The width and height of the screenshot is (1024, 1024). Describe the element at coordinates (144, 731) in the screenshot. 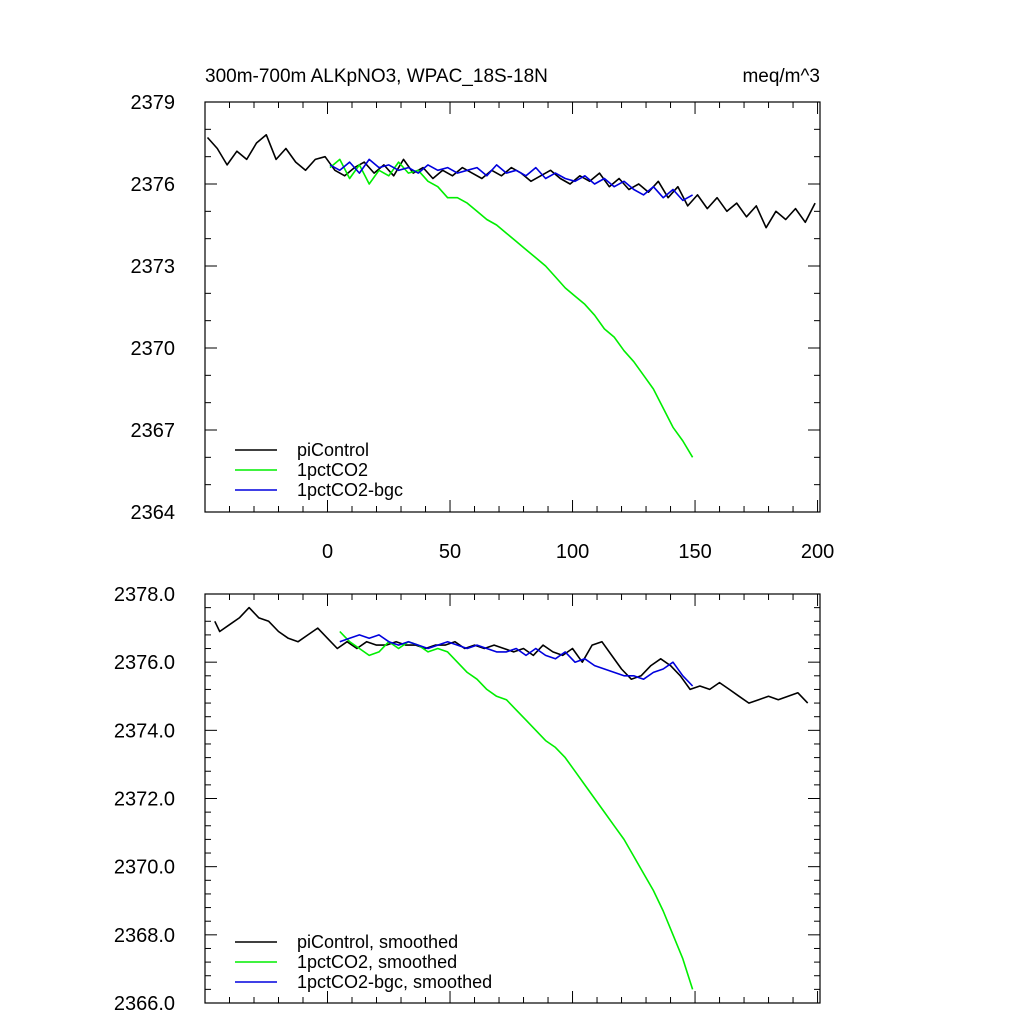

I see `y-tick-label: 2374.0` at that location.